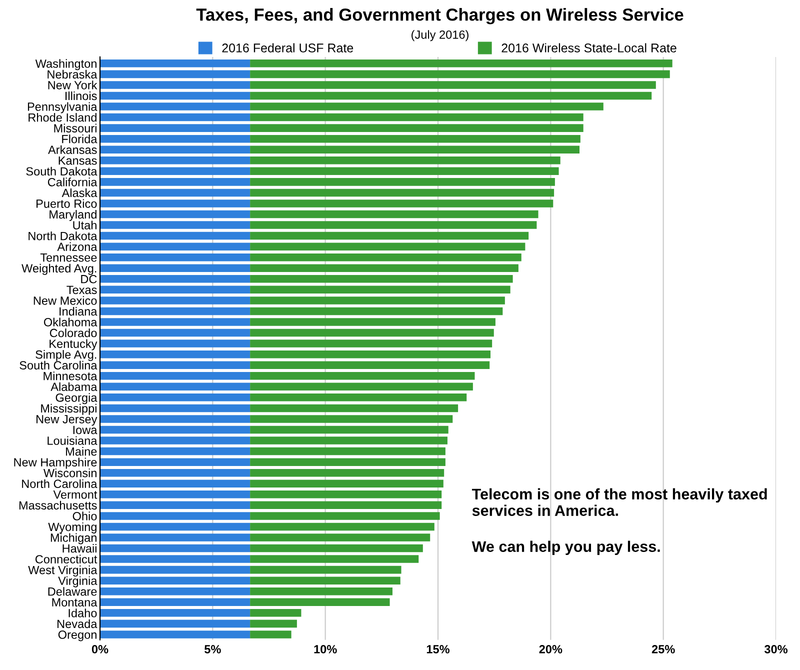  Describe the element at coordinates (65, 64) in the screenshot. I see `y-tick-label: Washington` at that location.